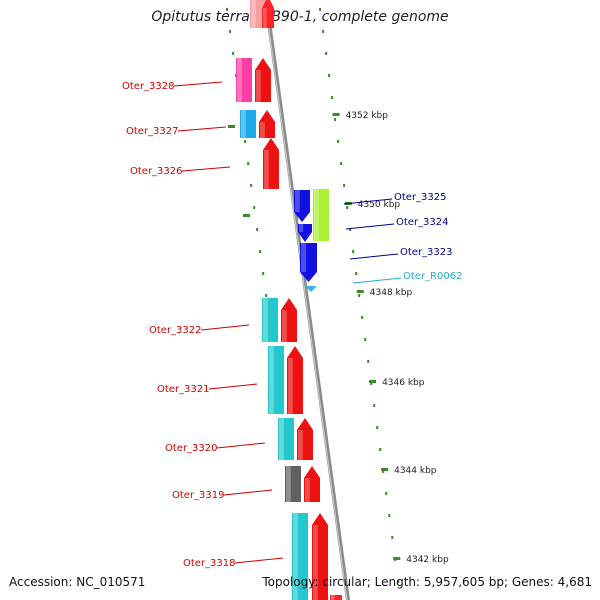 The width and height of the screenshot is (600, 600). What do you see at coordinates (191, 448) in the screenshot?
I see `gene-label: Oter_3320` at bounding box center [191, 448].